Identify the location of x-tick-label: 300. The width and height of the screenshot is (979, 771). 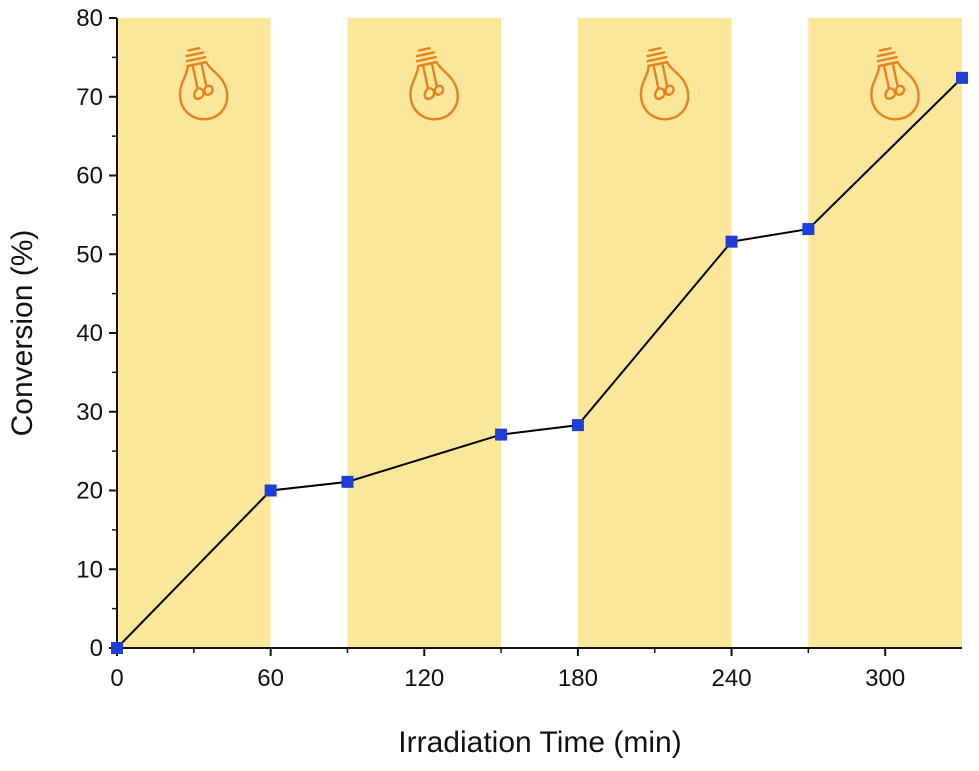
(885, 678).